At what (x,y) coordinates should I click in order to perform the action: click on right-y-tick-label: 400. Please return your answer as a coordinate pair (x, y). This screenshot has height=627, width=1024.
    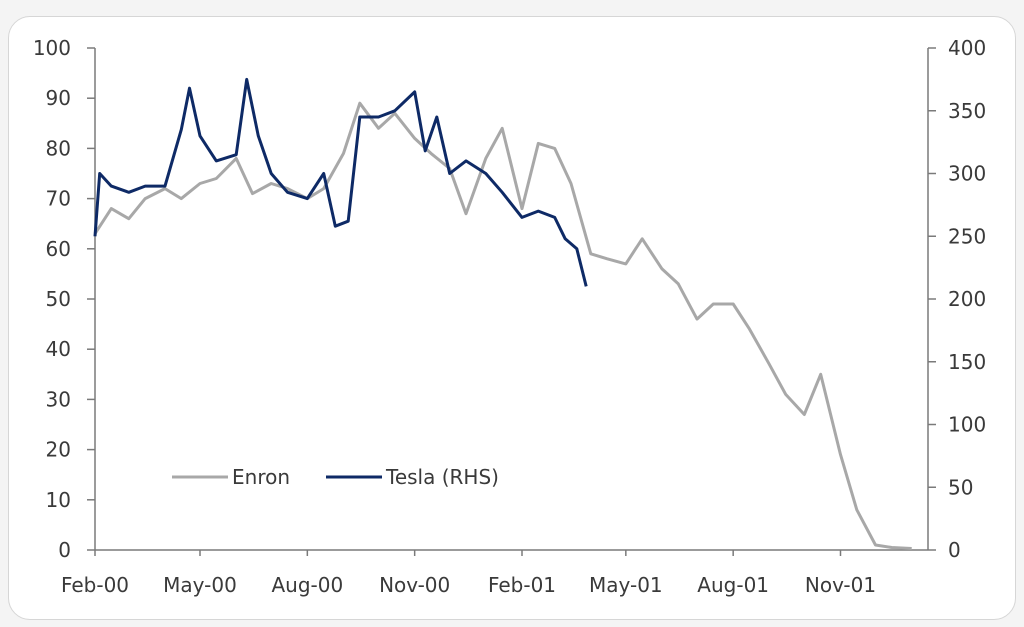
    Looking at the image, I should click on (967, 48).